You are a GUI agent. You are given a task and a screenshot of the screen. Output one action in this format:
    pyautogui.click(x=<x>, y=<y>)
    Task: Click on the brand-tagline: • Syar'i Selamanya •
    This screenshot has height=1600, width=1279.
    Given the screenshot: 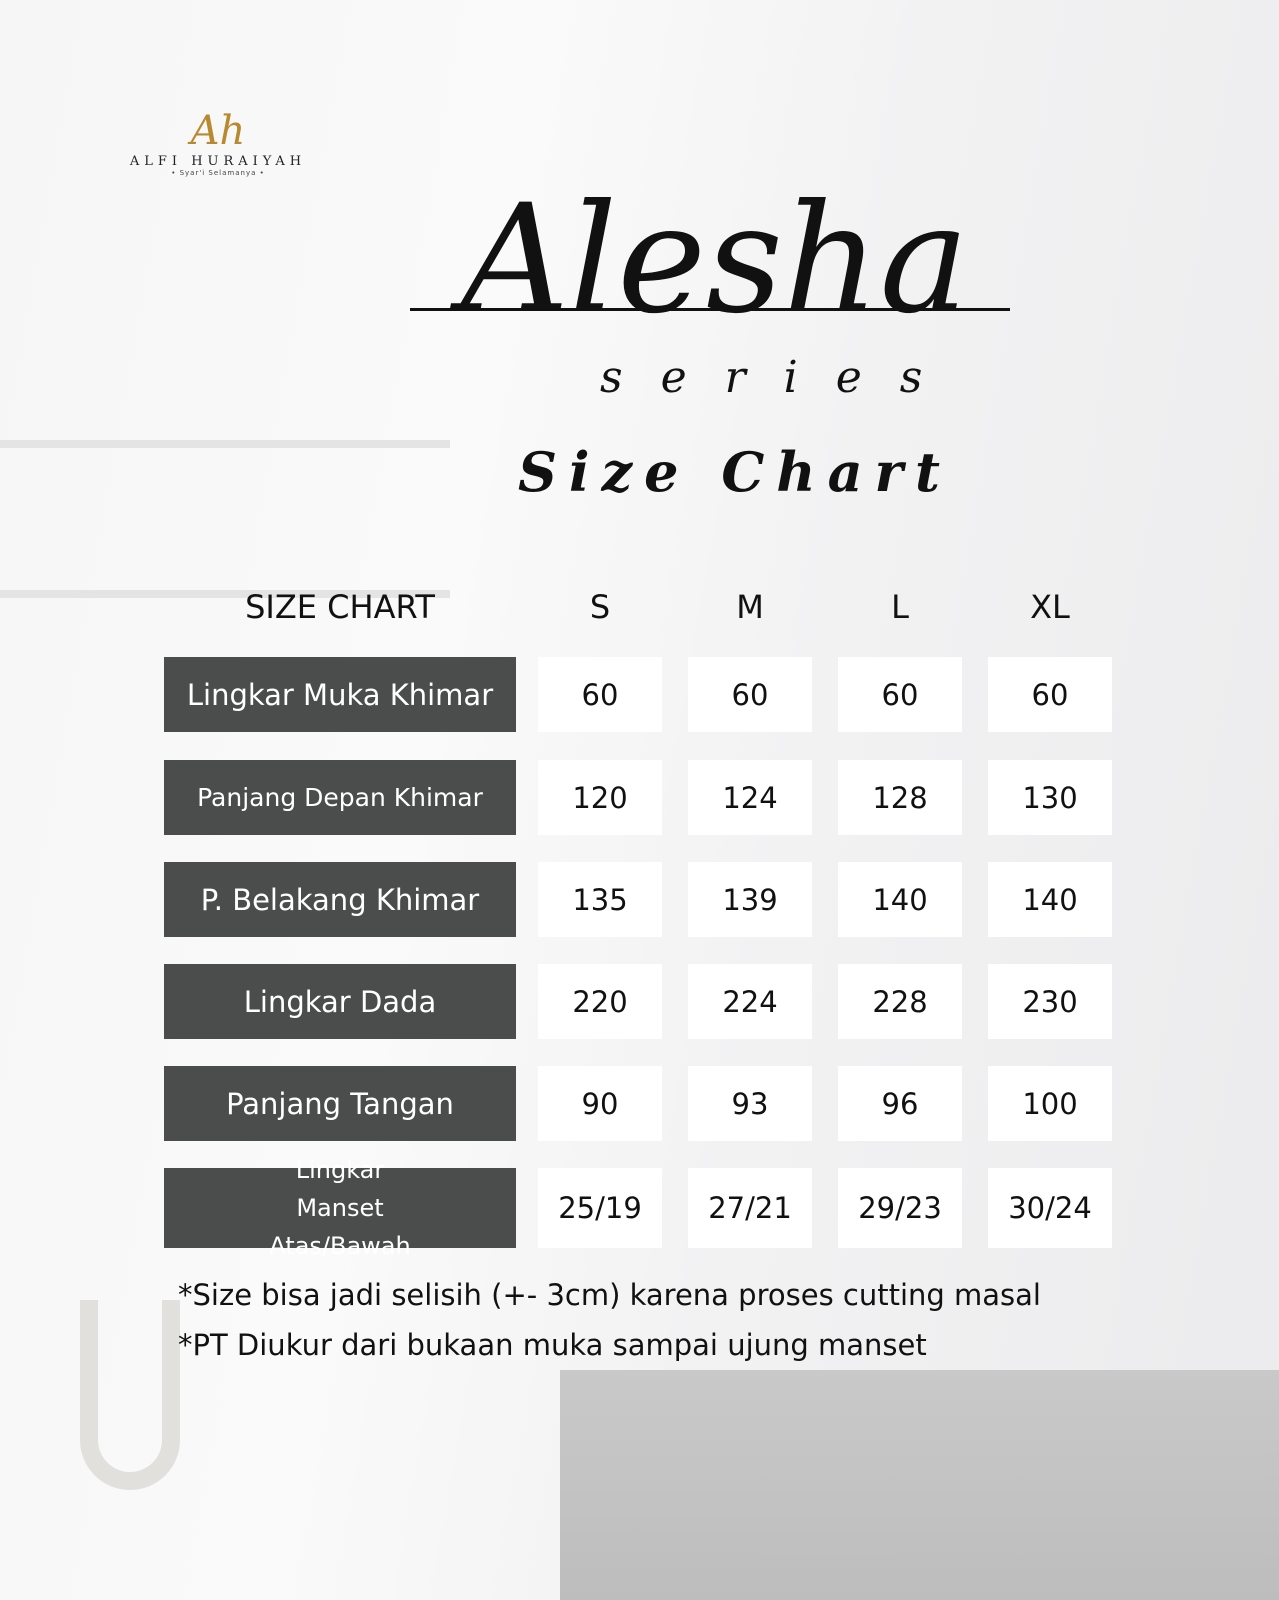 What is the action you would take?
    pyautogui.click(x=218, y=173)
    